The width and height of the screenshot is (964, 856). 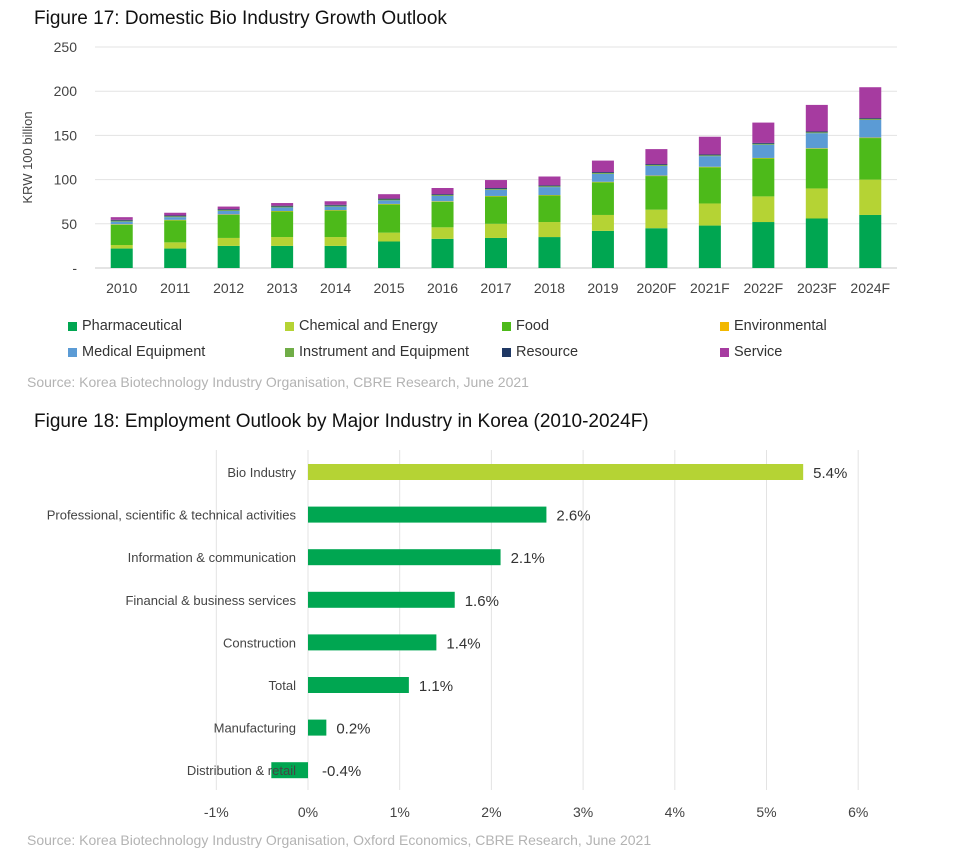 What do you see at coordinates (212, 557) in the screenshot?
I see `category-label: Information & communication` at bounding box center [212, 557].